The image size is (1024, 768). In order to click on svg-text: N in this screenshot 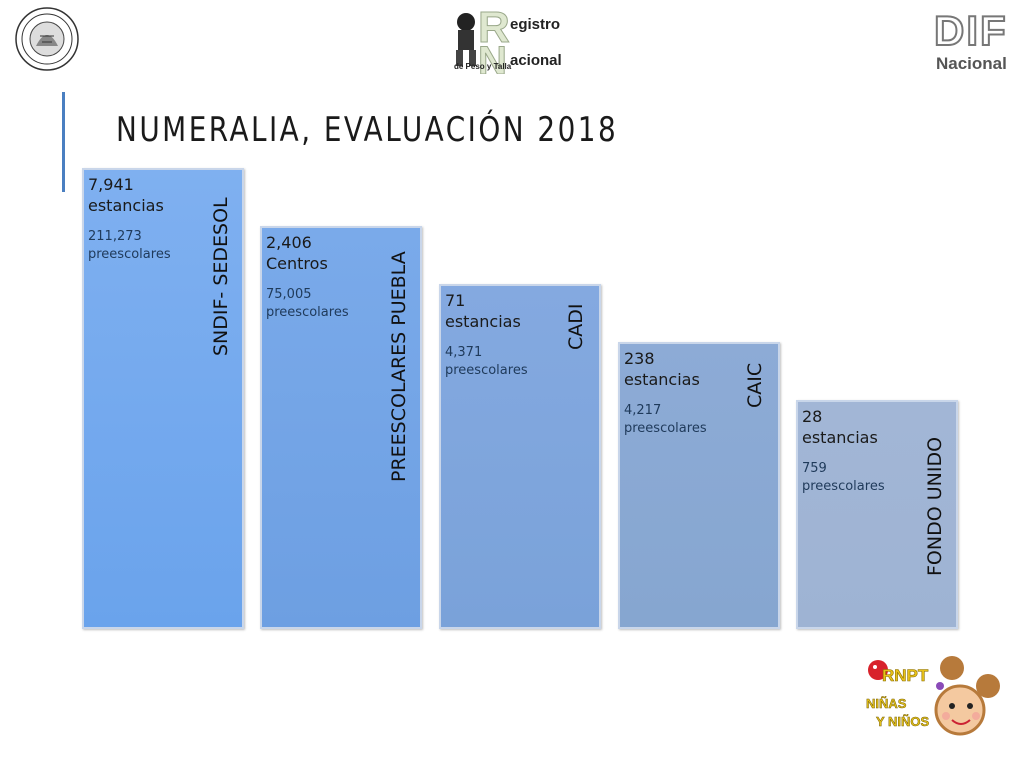, I will do `click(492, 56)`.